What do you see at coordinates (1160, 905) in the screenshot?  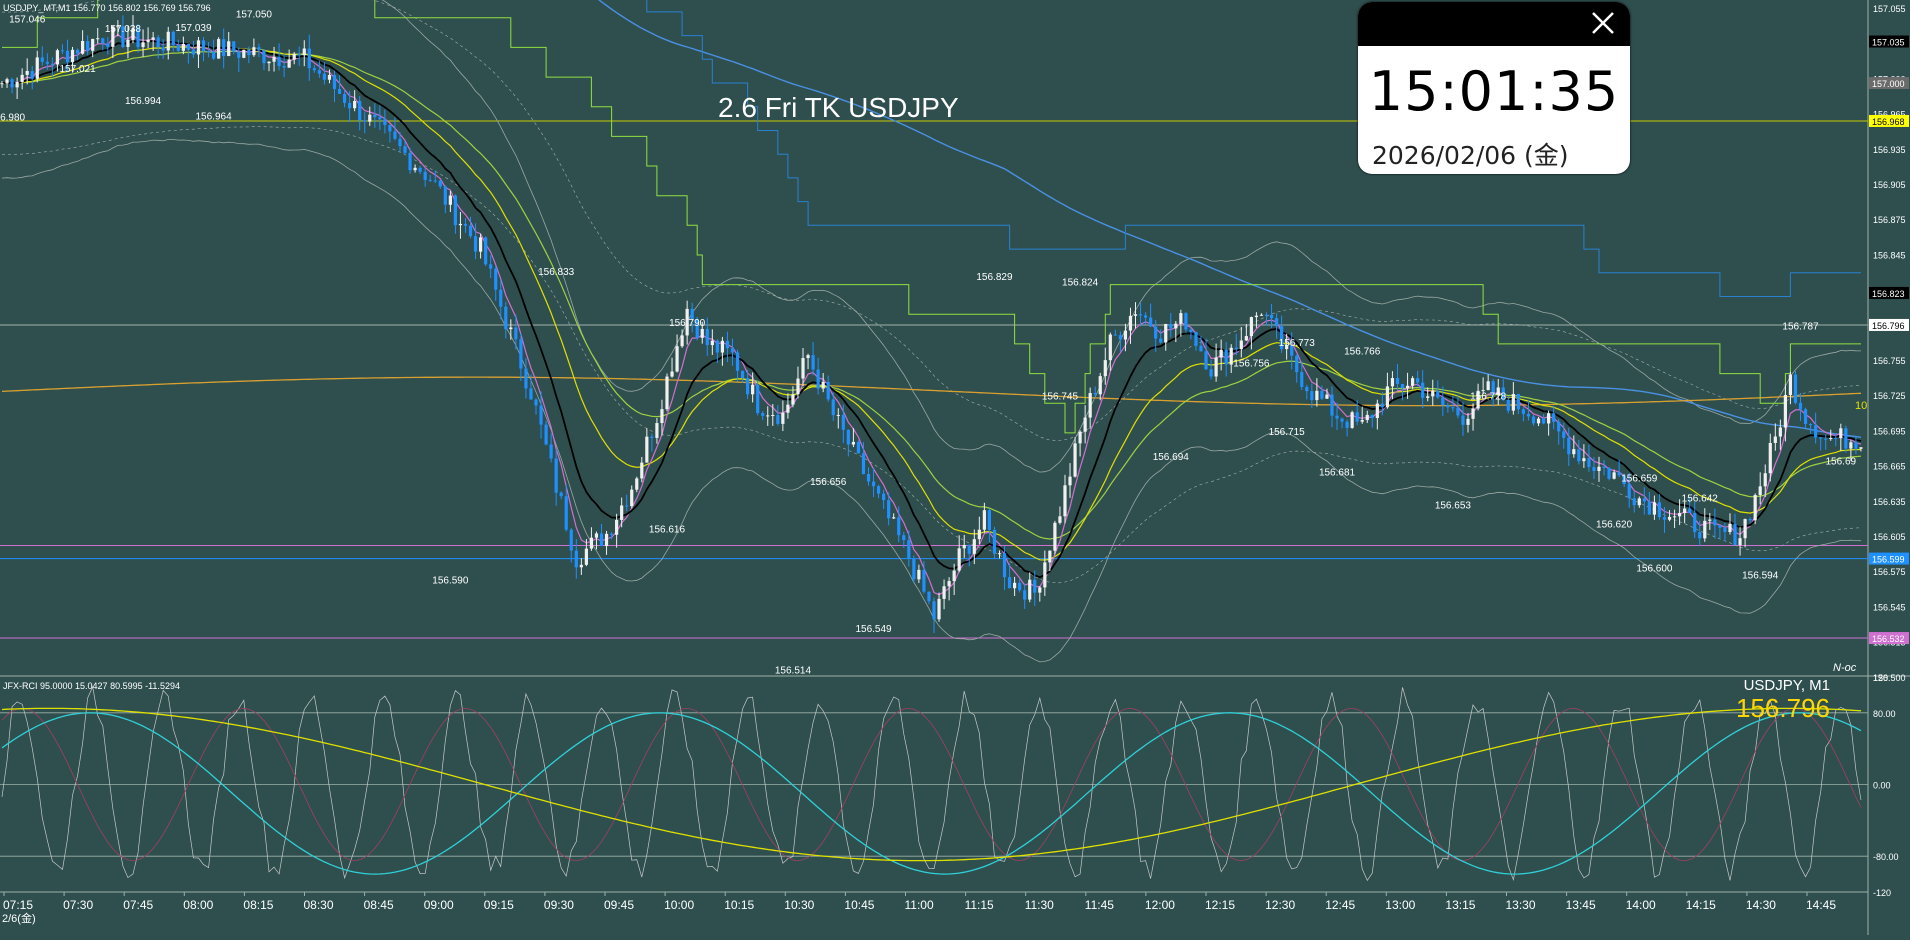 I see `time-axis-tick: 12:00` at bounding box center [1160, 905].